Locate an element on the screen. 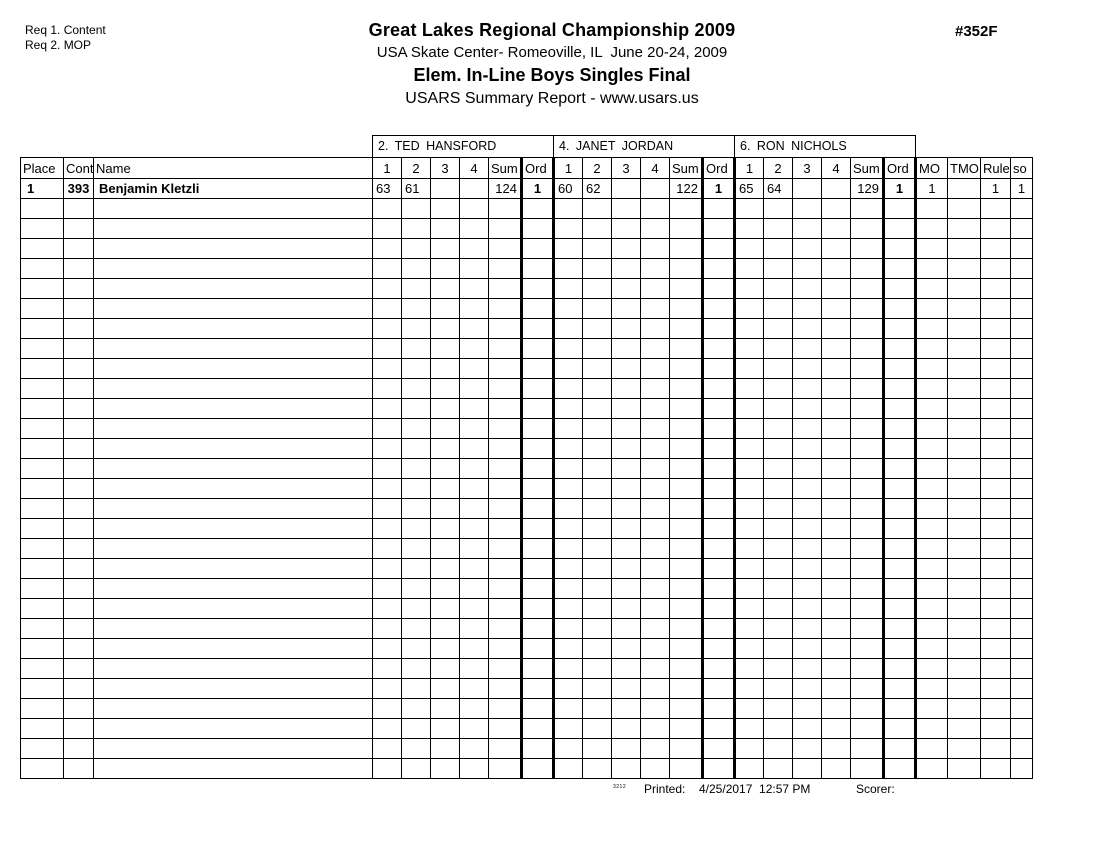 The width and height of the screenshot is (1100, 850). header-mo: MO is located at coordinates (931, 168).